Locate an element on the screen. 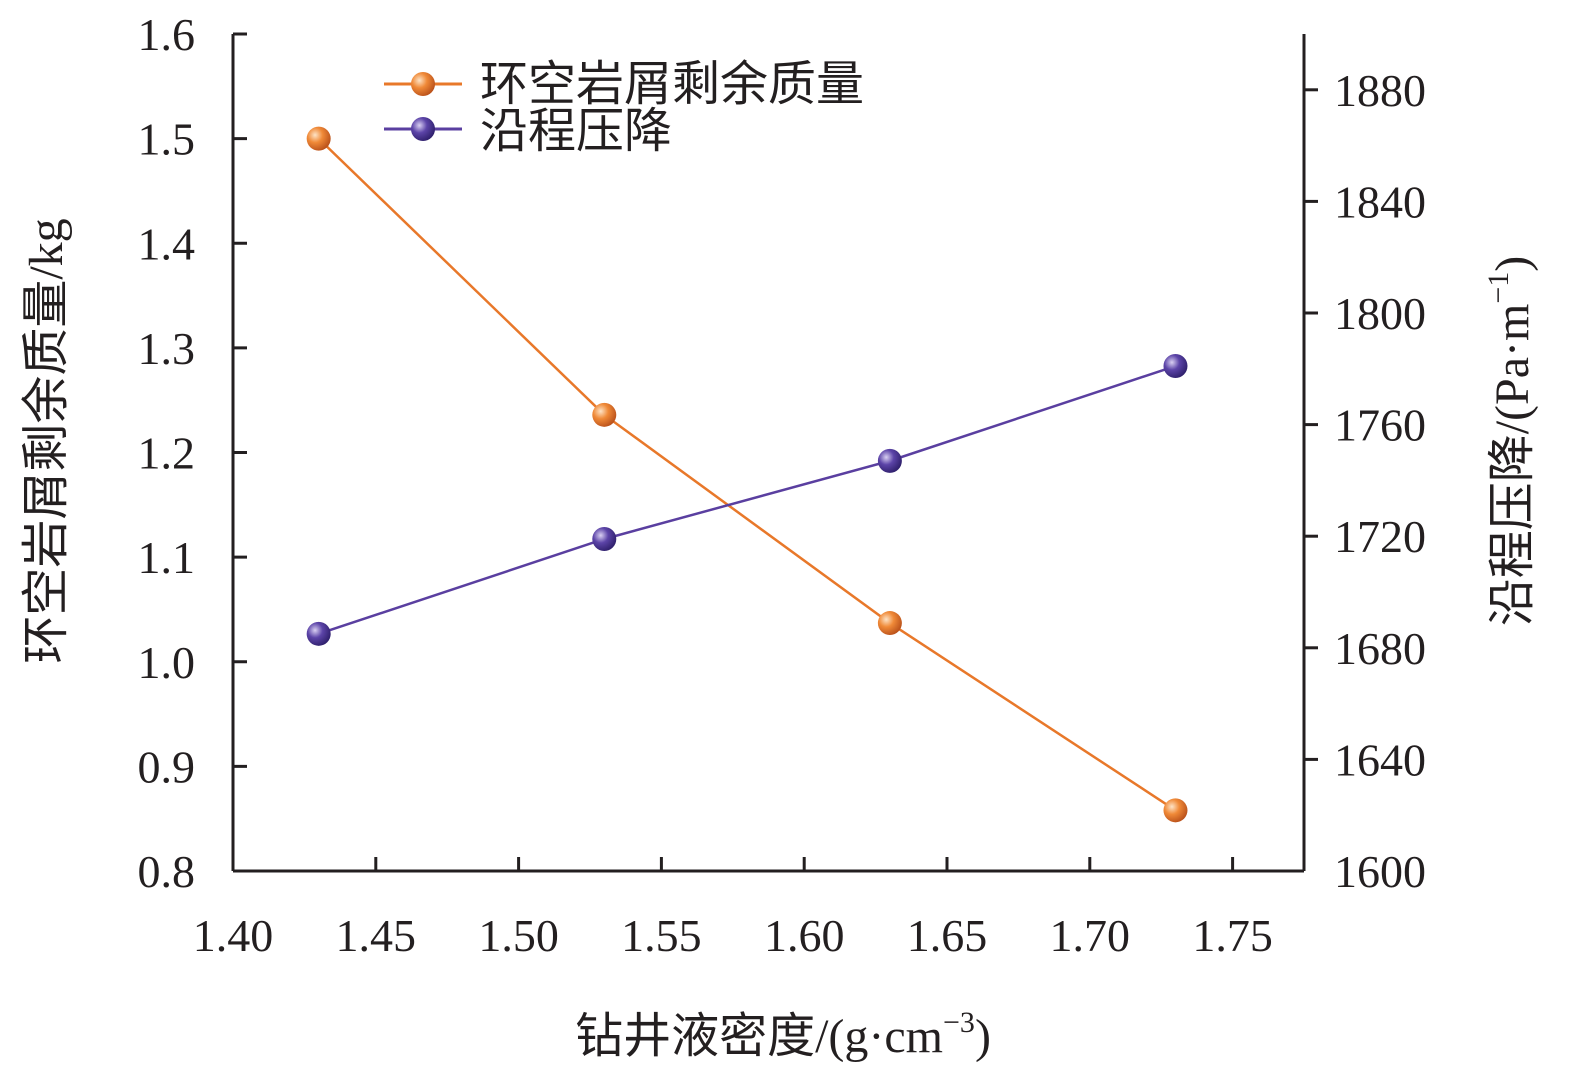  series-line-pressure is located at coordinates (747, 500).